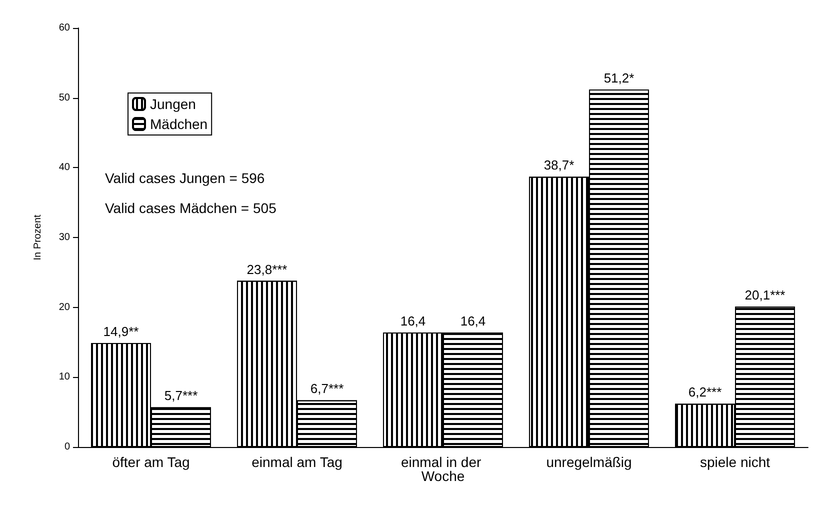 The height and width of the screenshot is (525, 836). What do you see at coordinates (64, 168) in the screenshot?
I see `y-tick-label: 40` at bounding box center [64, 168].